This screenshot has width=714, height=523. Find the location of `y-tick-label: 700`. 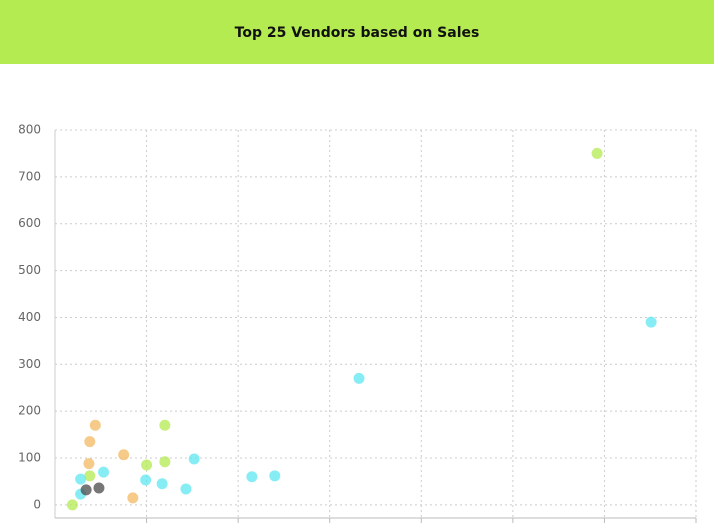

y-tick-label: 700 is located at coordinates (29, 176).